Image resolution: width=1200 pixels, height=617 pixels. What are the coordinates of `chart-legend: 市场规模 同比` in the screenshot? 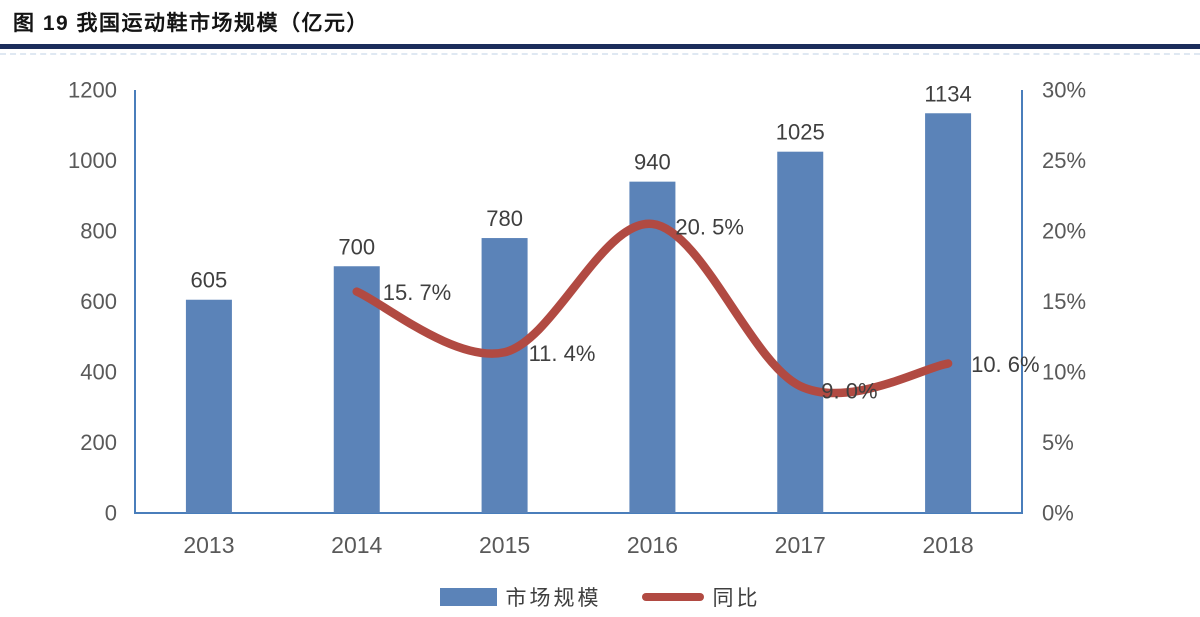 It's located at (600, 597).